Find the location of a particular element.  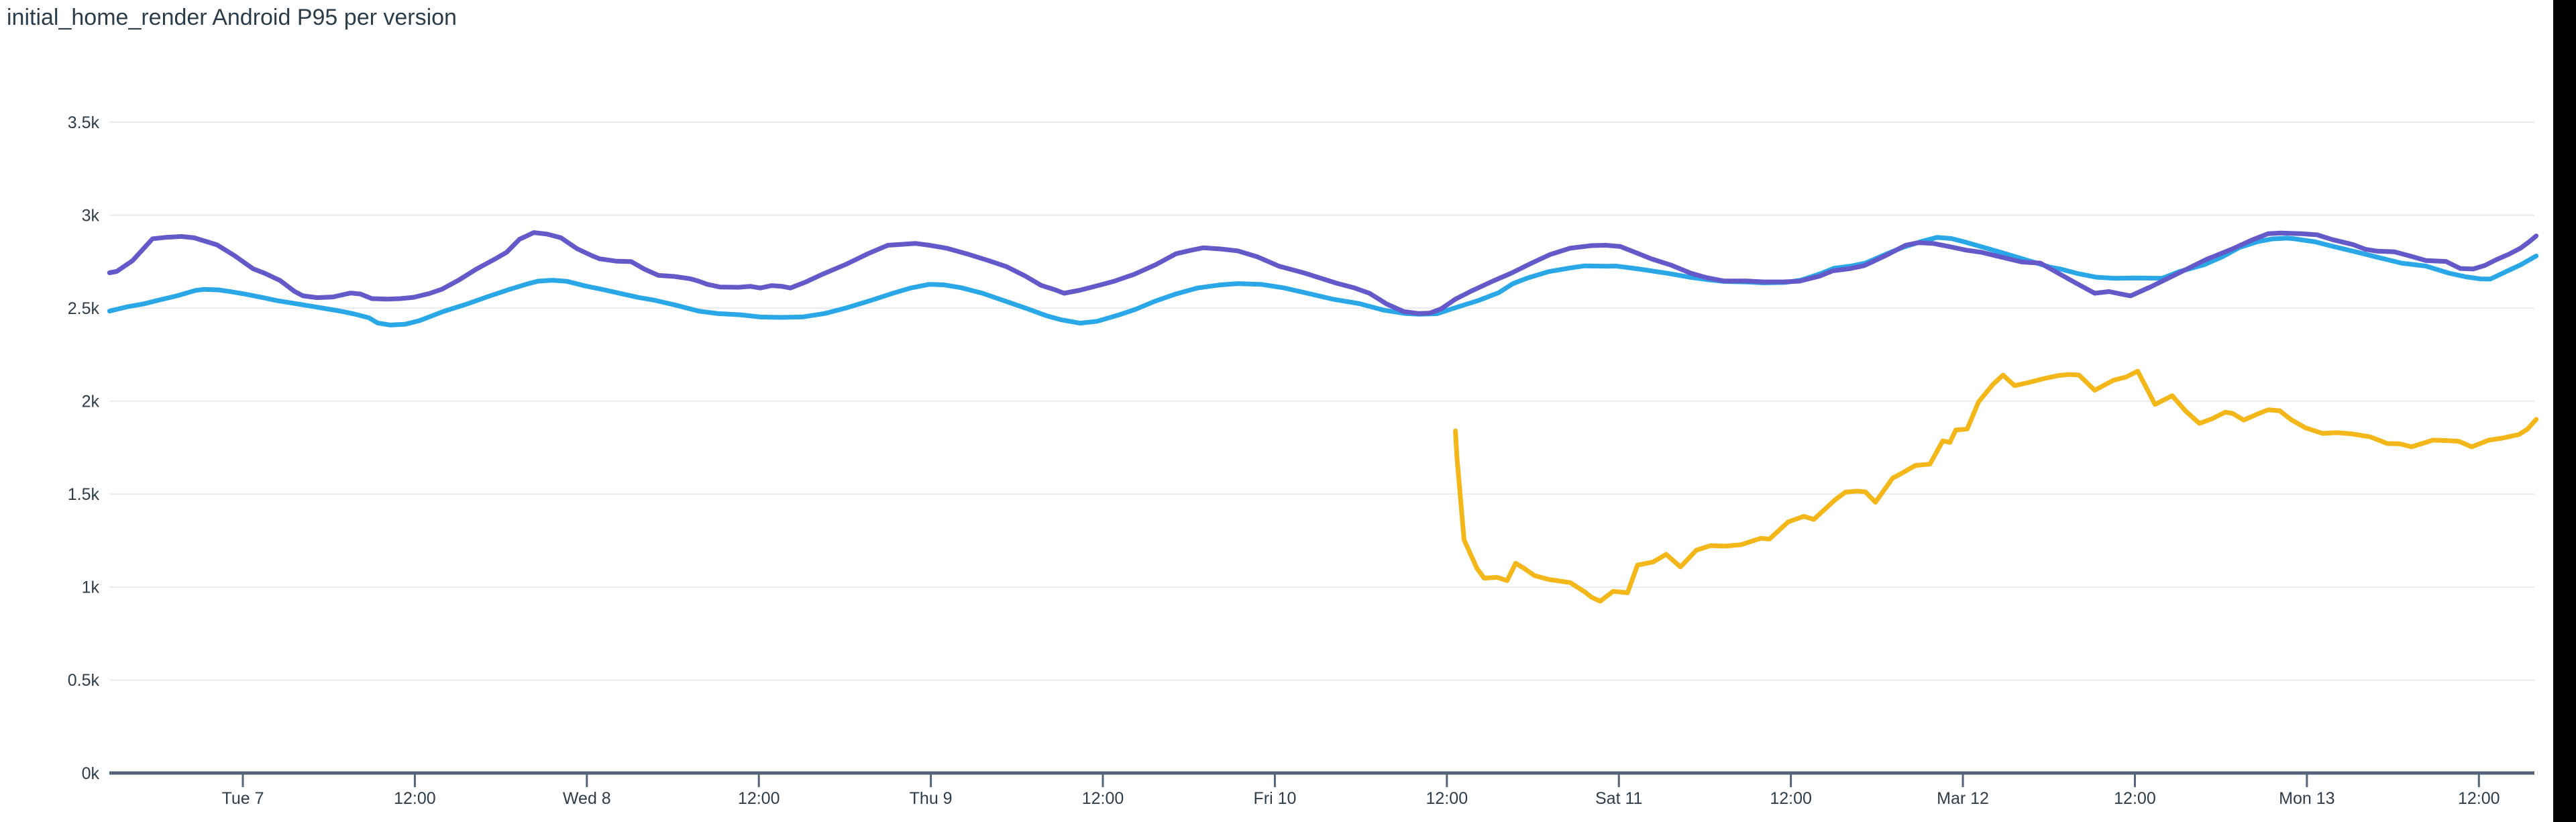

y-tick-label-1k: 1k is located at coordinates (91, 588).